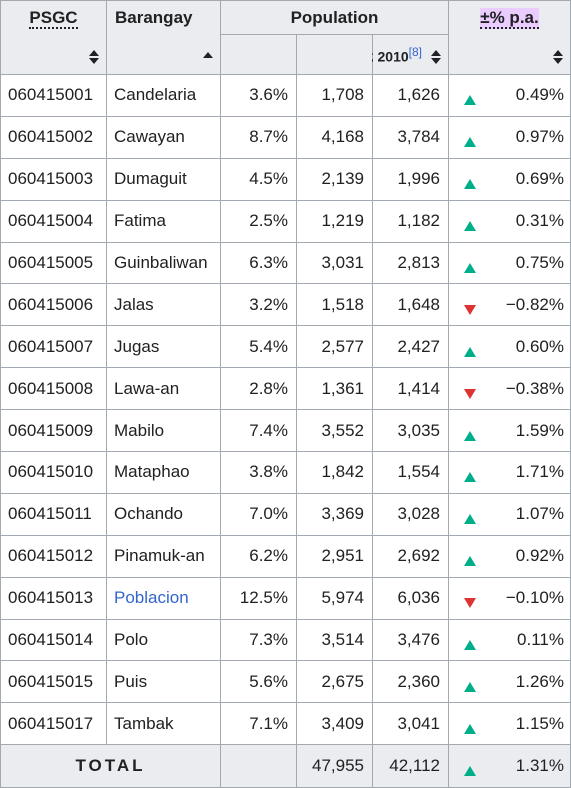 The image size is (571, 788). Describe the element at coordinates (410, 305) in the screenshot. I see `population-2010-cell: 1,648` at that location.